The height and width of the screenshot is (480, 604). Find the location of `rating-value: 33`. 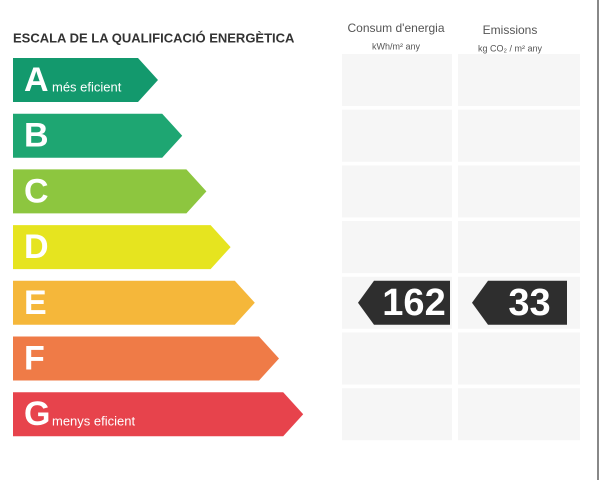

rating-value: 33 is located at coordinates (529, 303).